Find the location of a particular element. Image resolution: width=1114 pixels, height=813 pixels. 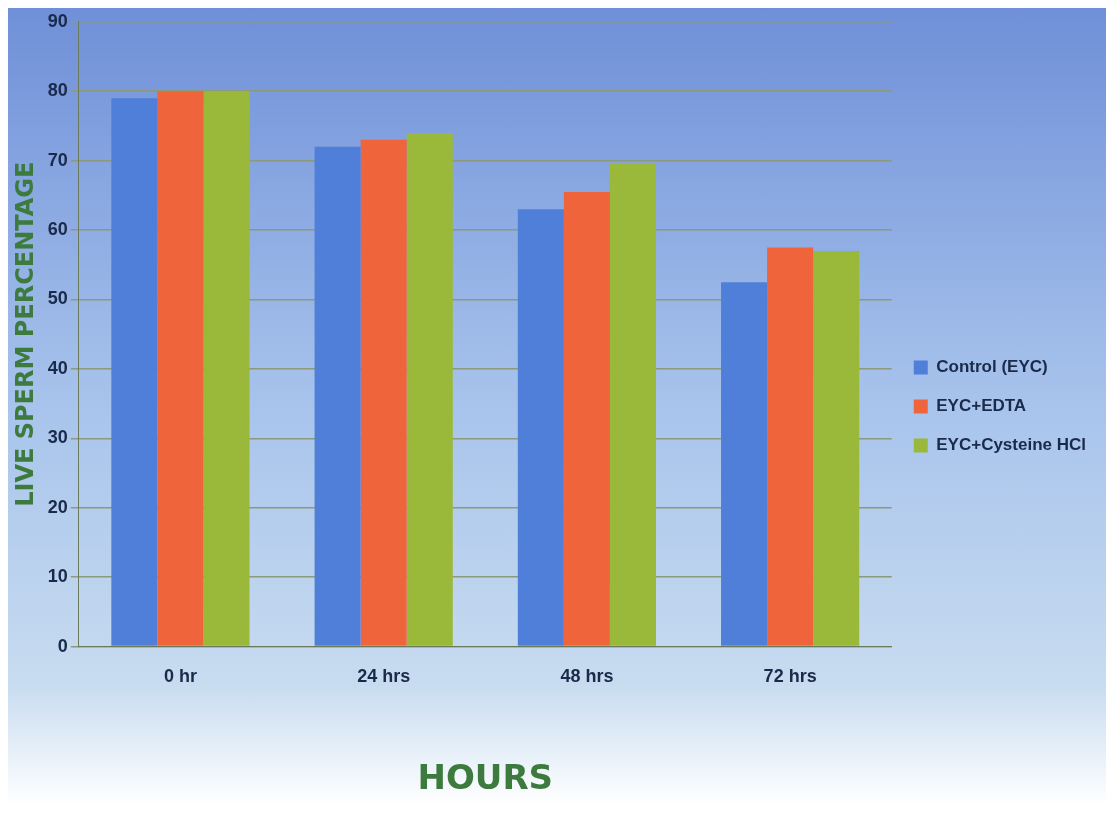

legend-label: EYC+Cysteine HCl is located at coordinates (1011, 445).